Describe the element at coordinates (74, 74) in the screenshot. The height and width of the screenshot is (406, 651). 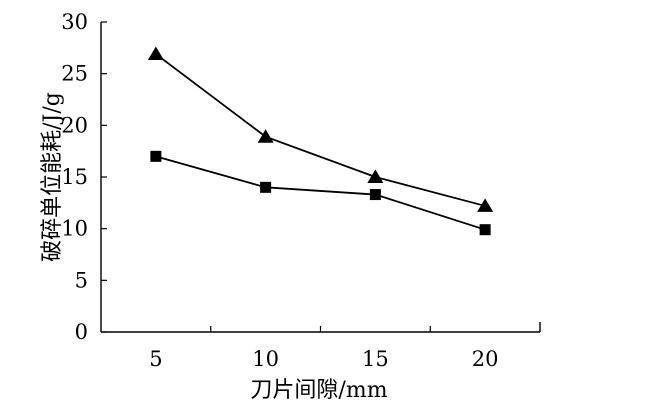
I see `y-tick-label: 25` at that location.